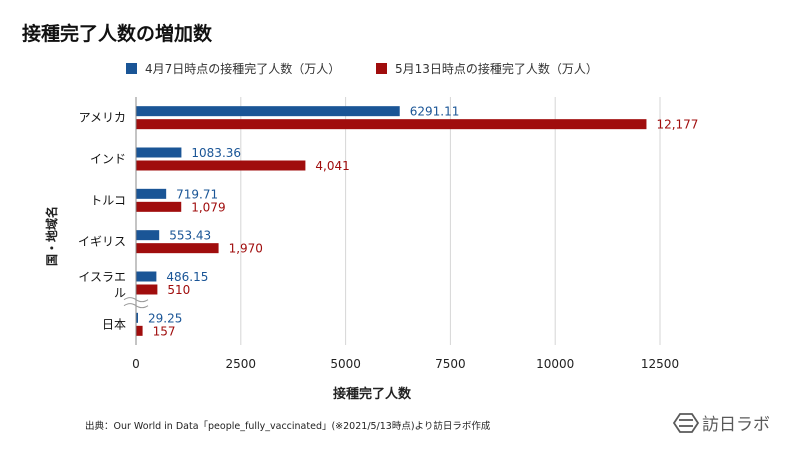 Image resolution: width=800 pixels, height=455 pixels. What do you see at coordinates (660, 364) in the screenshot?
I see `x-tick-label: 12500` at bounding box center [660, 364].